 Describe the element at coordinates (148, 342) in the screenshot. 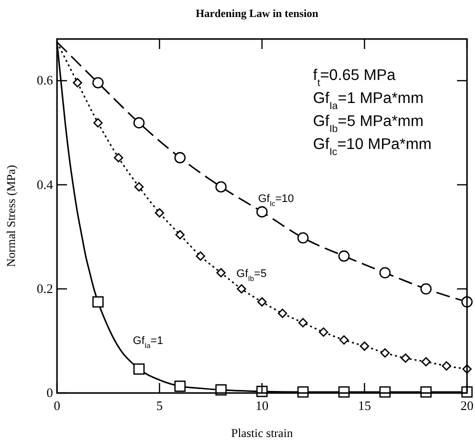

I see `series-label: Gf$_{Ia}$=1` at that location.